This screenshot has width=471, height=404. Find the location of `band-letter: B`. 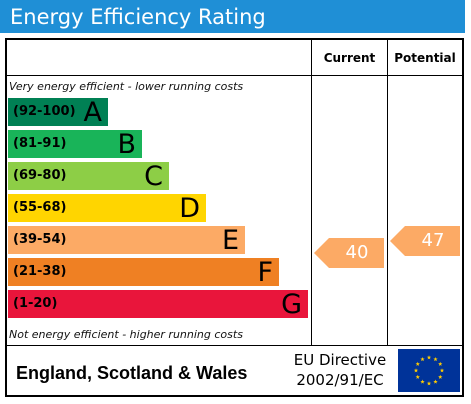

band-letter: B is located at coordinates (126, 144).